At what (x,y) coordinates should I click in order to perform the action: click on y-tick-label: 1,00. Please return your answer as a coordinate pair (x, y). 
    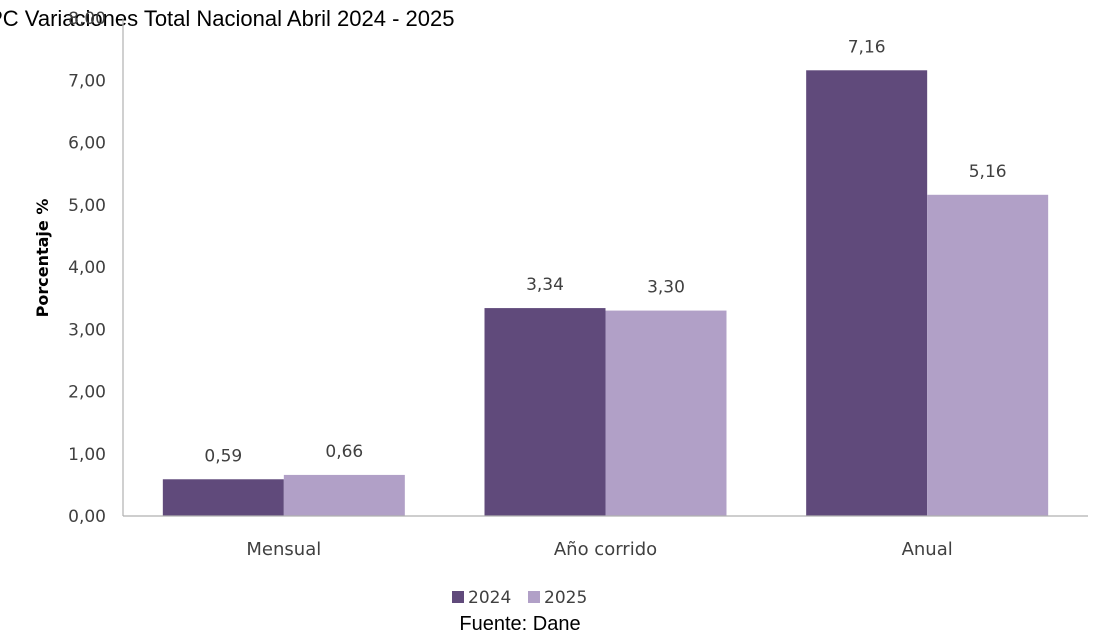
    Looking at the image, I should click on (87, 455).